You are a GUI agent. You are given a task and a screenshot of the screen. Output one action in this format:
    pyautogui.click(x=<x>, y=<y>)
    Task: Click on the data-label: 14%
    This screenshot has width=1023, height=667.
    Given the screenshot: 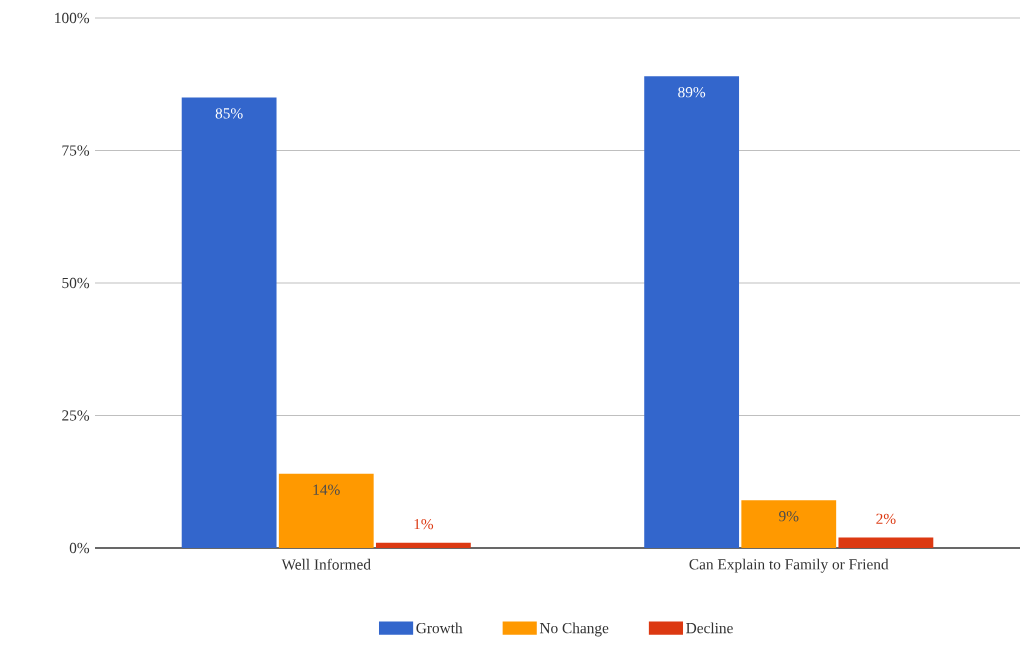 What is the action you would take?
    pyautogui.click(x=326, y=489)
    